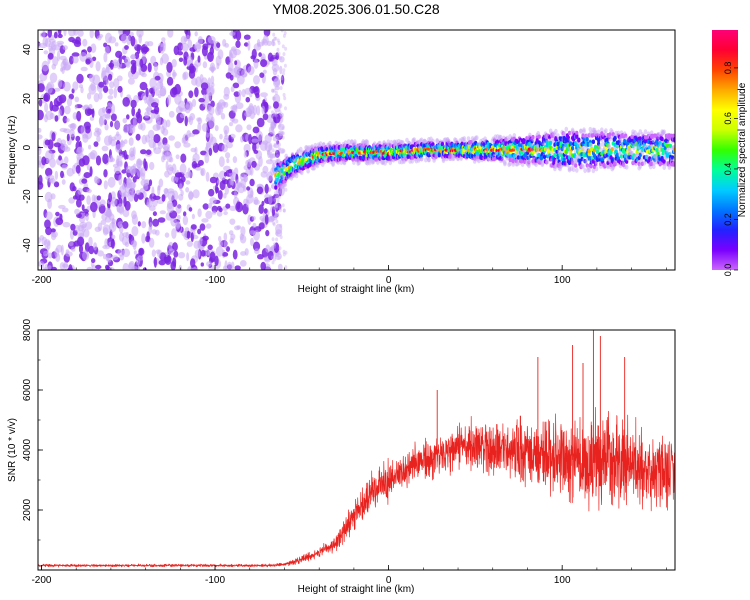 The image size is (750, 600). What do you see at coordinates (349, 275) in the screenshot?
I see `spectrogram-x-ticks: -200 -100 0 100` at bounding box center [349, 275].